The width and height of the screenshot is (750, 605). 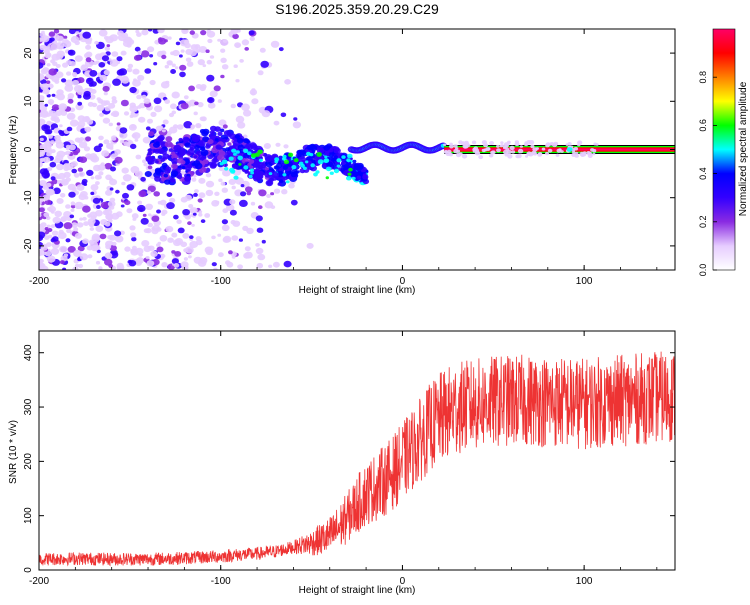 What do you see at coordinates (28, 515) in the screenshot?
I see `snr-y-tick-label: 100` at bounding box center [28, 515].